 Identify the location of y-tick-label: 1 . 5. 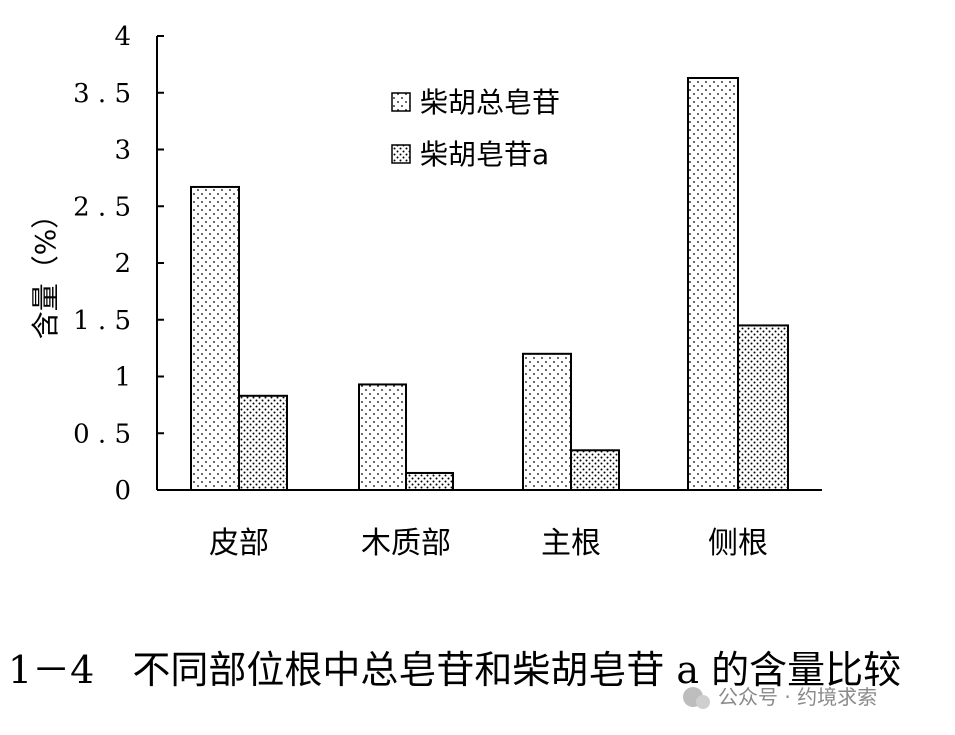
(102, 321).